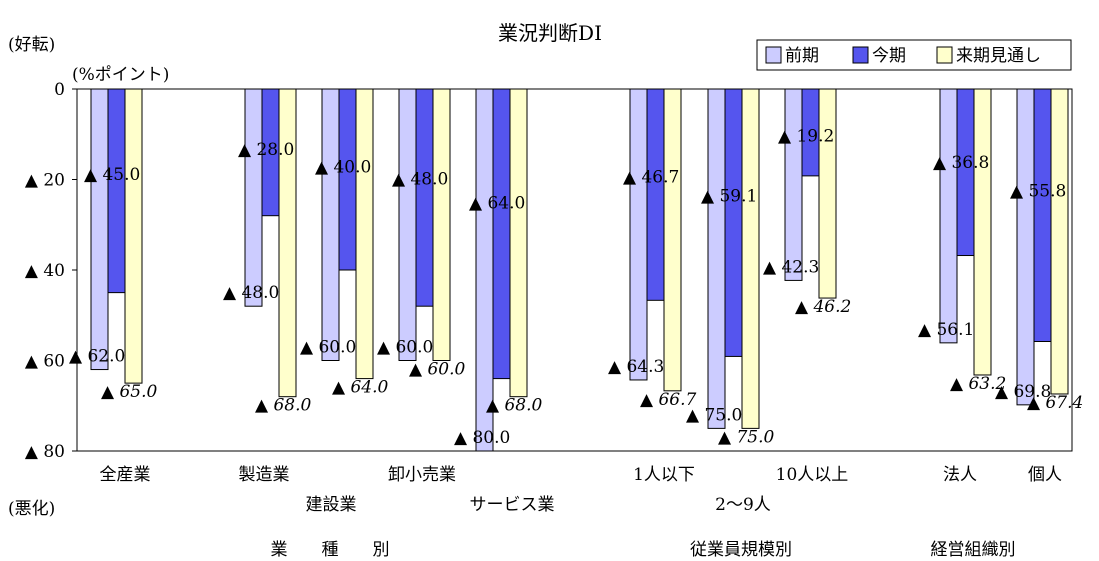 Image resolution: width=1099 pixels, height=561 pixels. I want to click on category-label: 全産業, so click(125, 475).